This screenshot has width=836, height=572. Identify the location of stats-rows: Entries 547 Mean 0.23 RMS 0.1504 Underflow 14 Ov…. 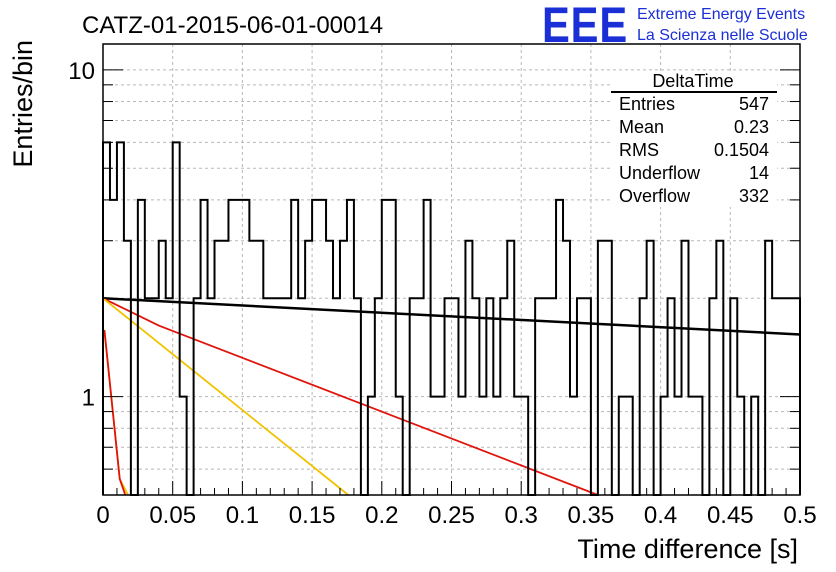
(694, 150).